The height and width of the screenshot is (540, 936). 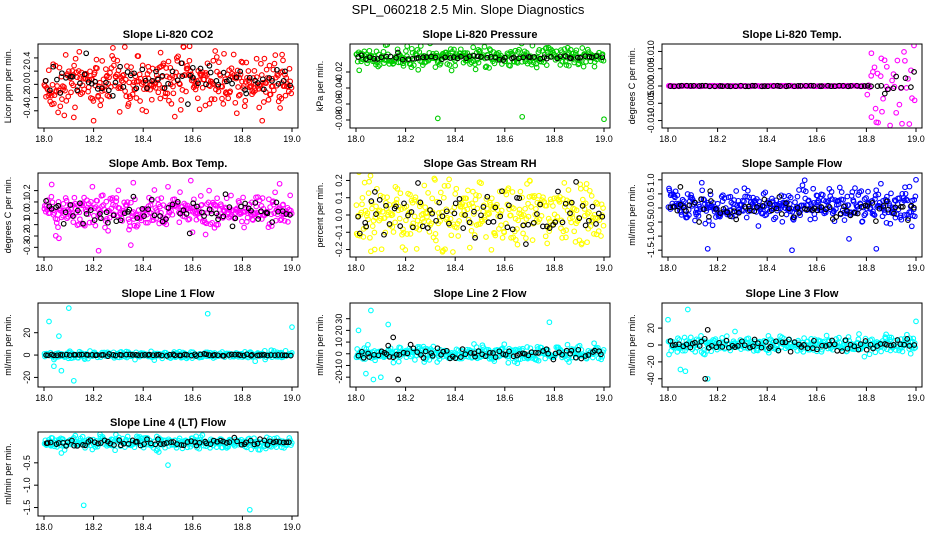 What do you see at coordinates (339, 120) in the screenshot?
I see `y-tick-label: -0.08` at bounding box center [339, 120].